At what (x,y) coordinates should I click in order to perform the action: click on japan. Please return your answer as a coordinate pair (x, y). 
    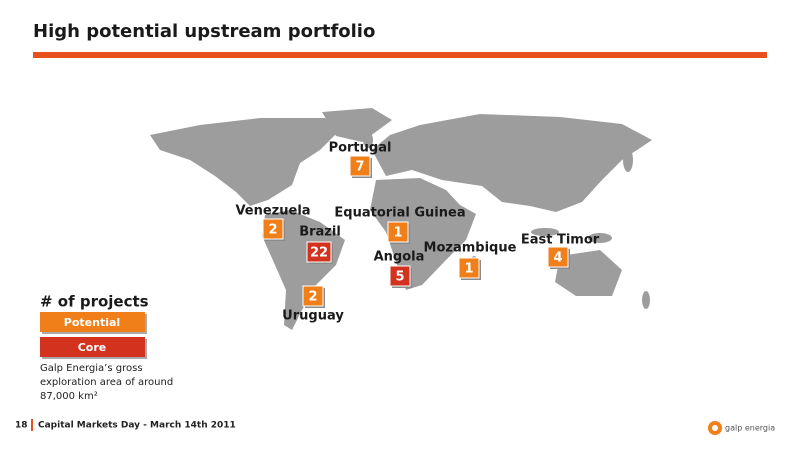
    Looking at the image, I should click on (628, 160).